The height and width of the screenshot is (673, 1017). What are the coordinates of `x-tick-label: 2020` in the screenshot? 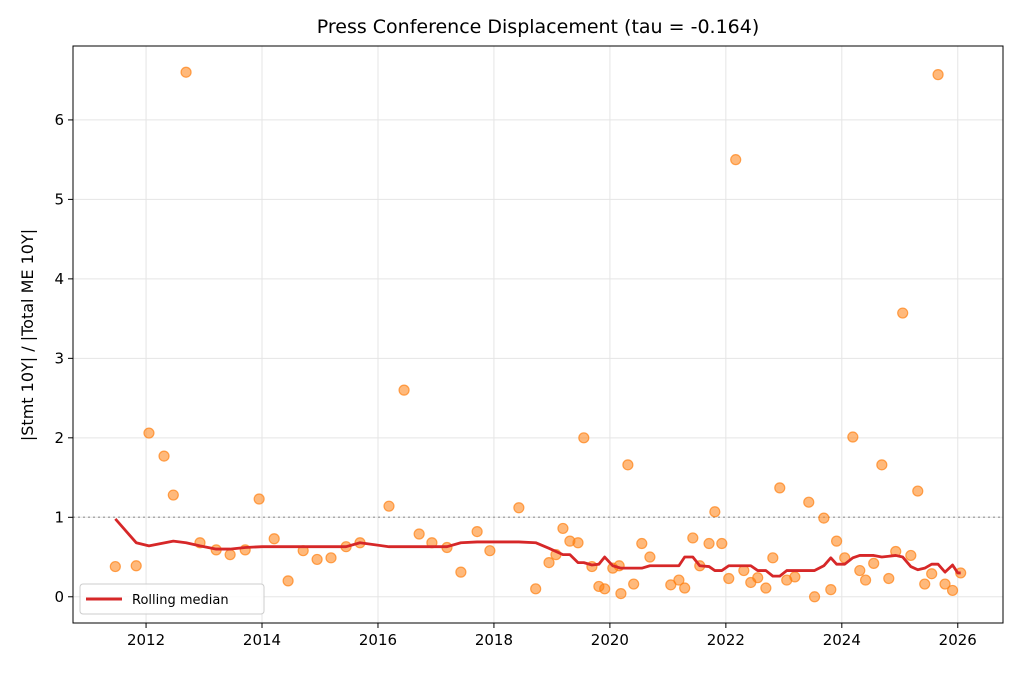 It's located at (610, 640).